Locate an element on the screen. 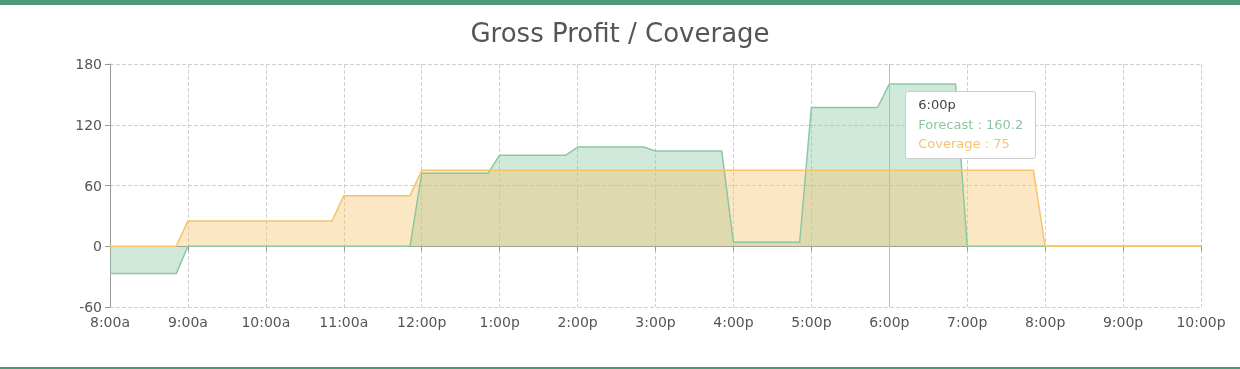 The image size is (1240, 369). y-tick-label: 0 is located at coordinates (97, 246).